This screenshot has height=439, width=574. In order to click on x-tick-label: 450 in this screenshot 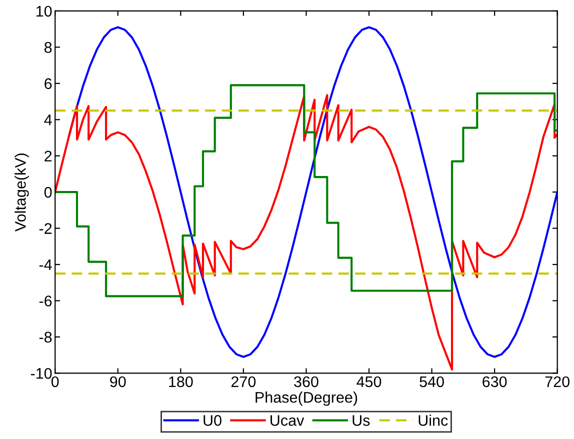, I will do `click(369, 382)`.